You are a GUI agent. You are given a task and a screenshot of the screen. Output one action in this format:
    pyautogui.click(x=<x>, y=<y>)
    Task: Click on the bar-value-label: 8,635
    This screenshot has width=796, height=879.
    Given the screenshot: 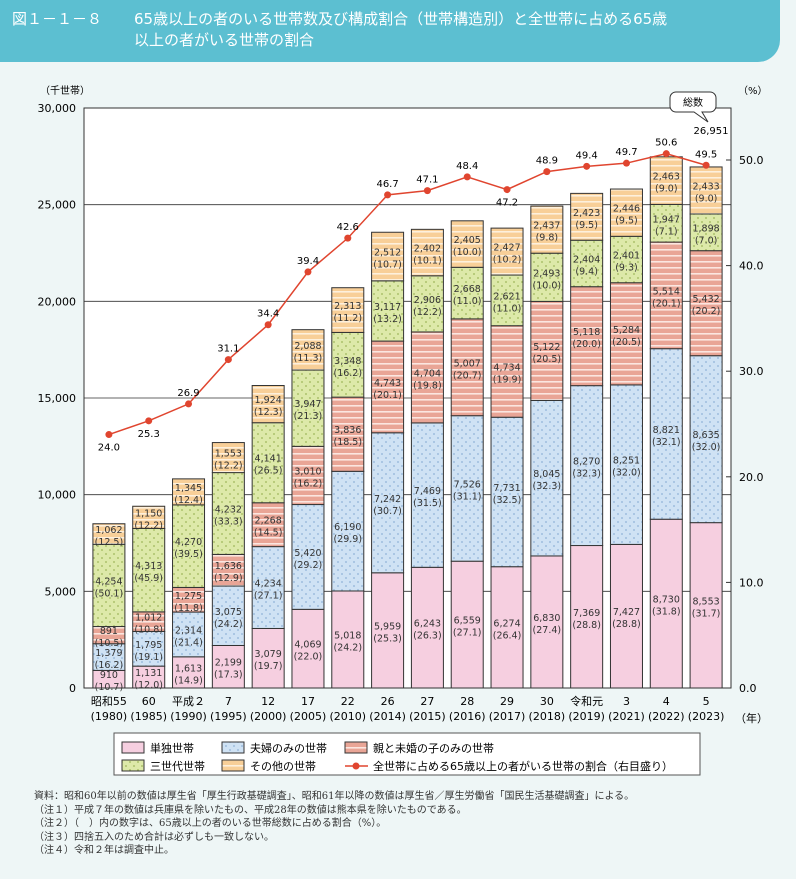 What is the action you would take?
    pyautogui.click(x=705, y=435)
    